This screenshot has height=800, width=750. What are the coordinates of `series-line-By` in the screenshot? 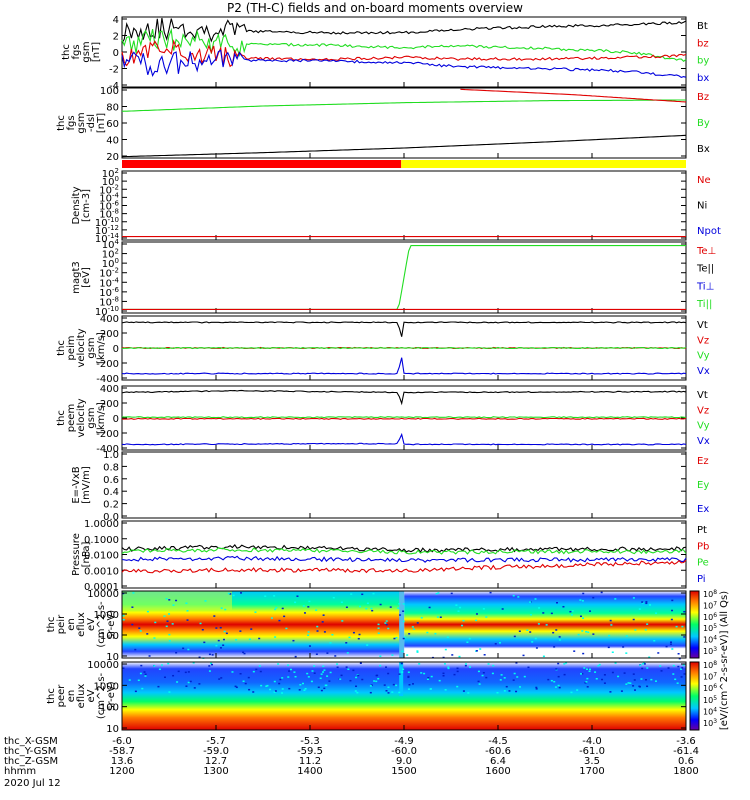 It's located at (403, 105).